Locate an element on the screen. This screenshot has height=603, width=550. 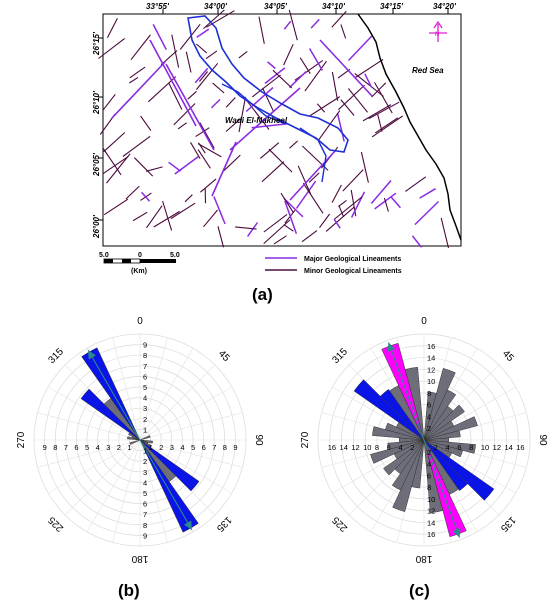
direction-label: 270 is located at coordinates (21, 439).